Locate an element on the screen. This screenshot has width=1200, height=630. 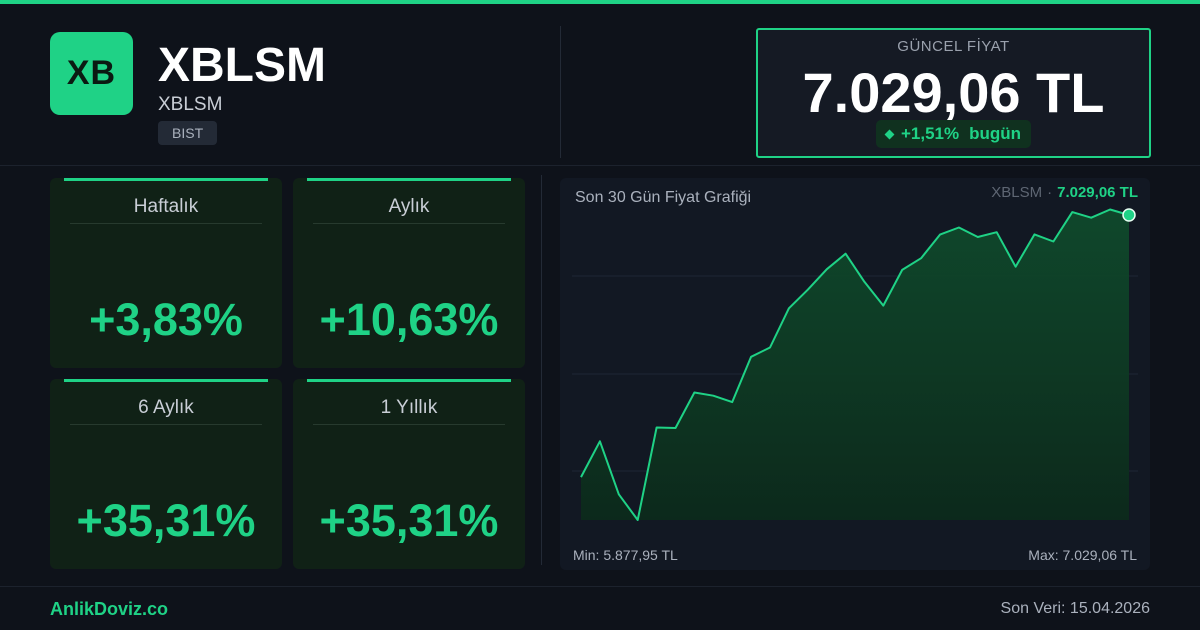
chart-tag-symbol: XBLSM is located at coordinates (1017, 192).